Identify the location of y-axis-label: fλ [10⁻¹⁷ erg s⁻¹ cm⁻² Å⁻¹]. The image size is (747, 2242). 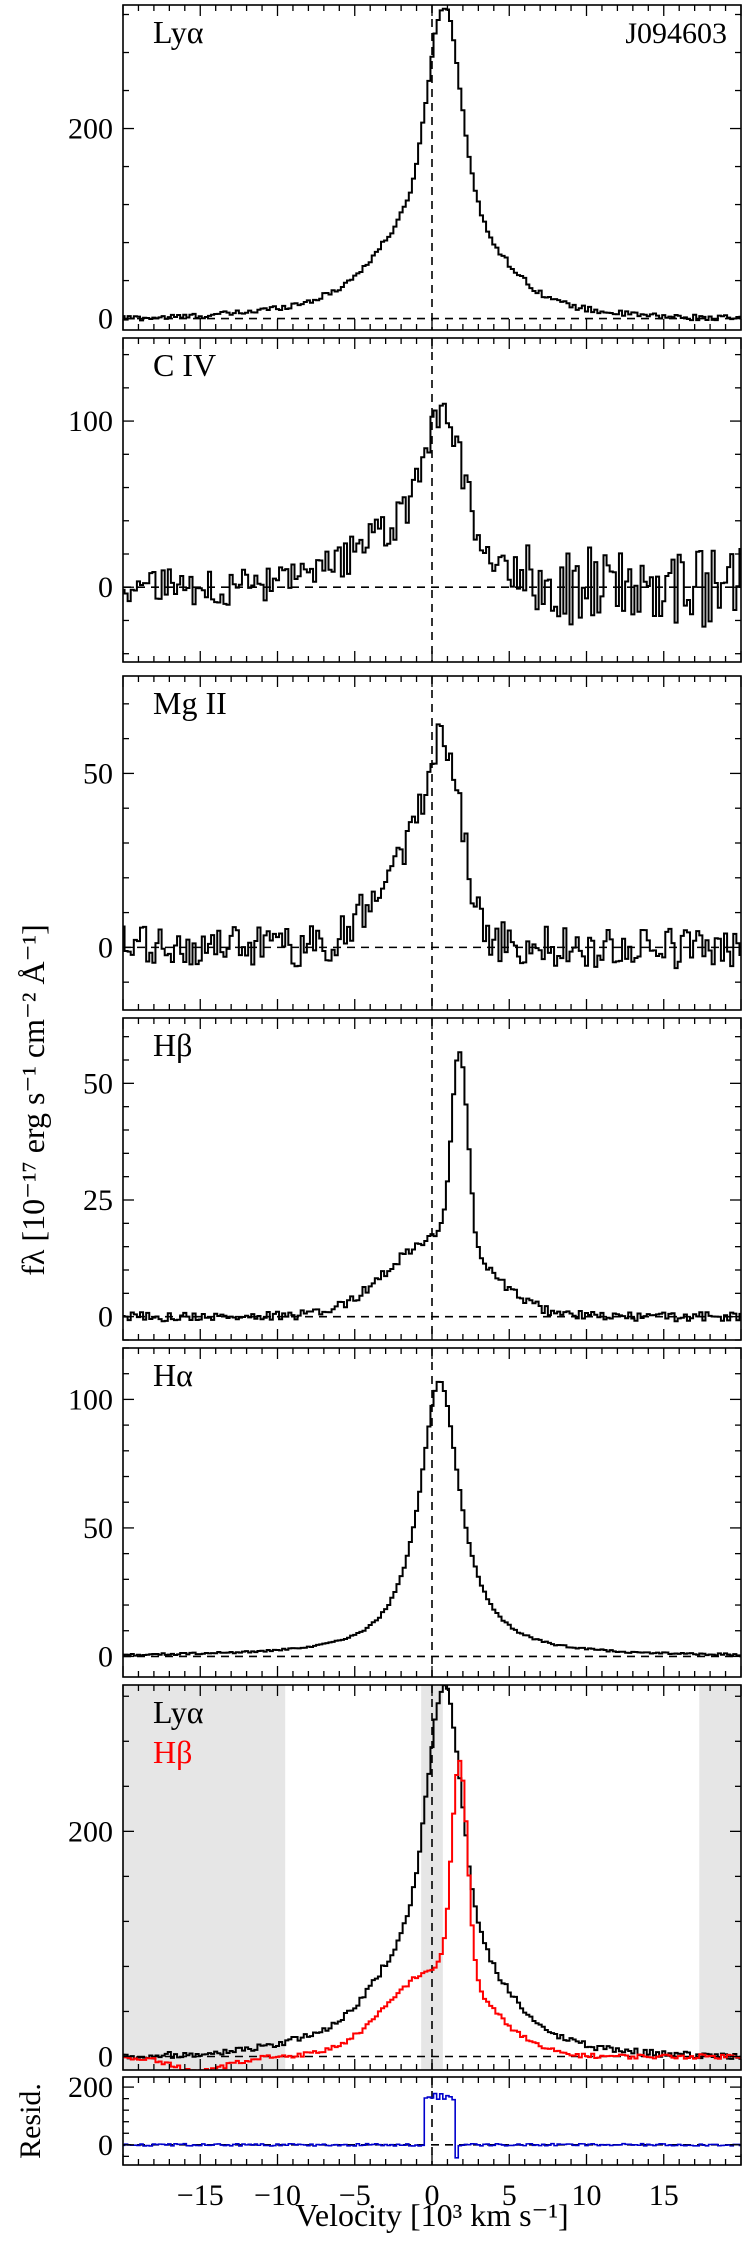
(33, 1100).